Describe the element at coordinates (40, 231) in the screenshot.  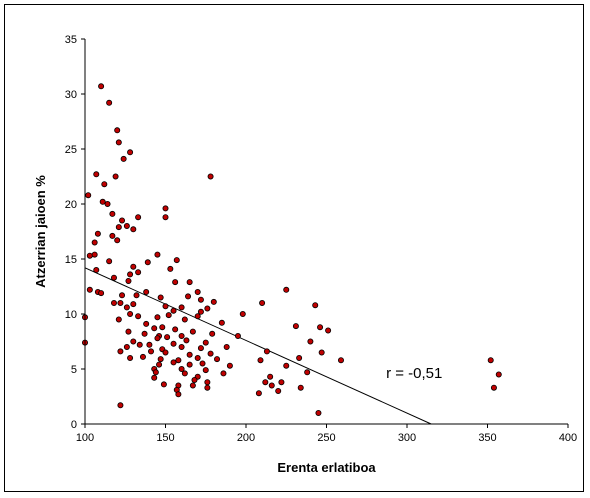
I see `y-axis-title: Atzerrian jaioen %` at that location.